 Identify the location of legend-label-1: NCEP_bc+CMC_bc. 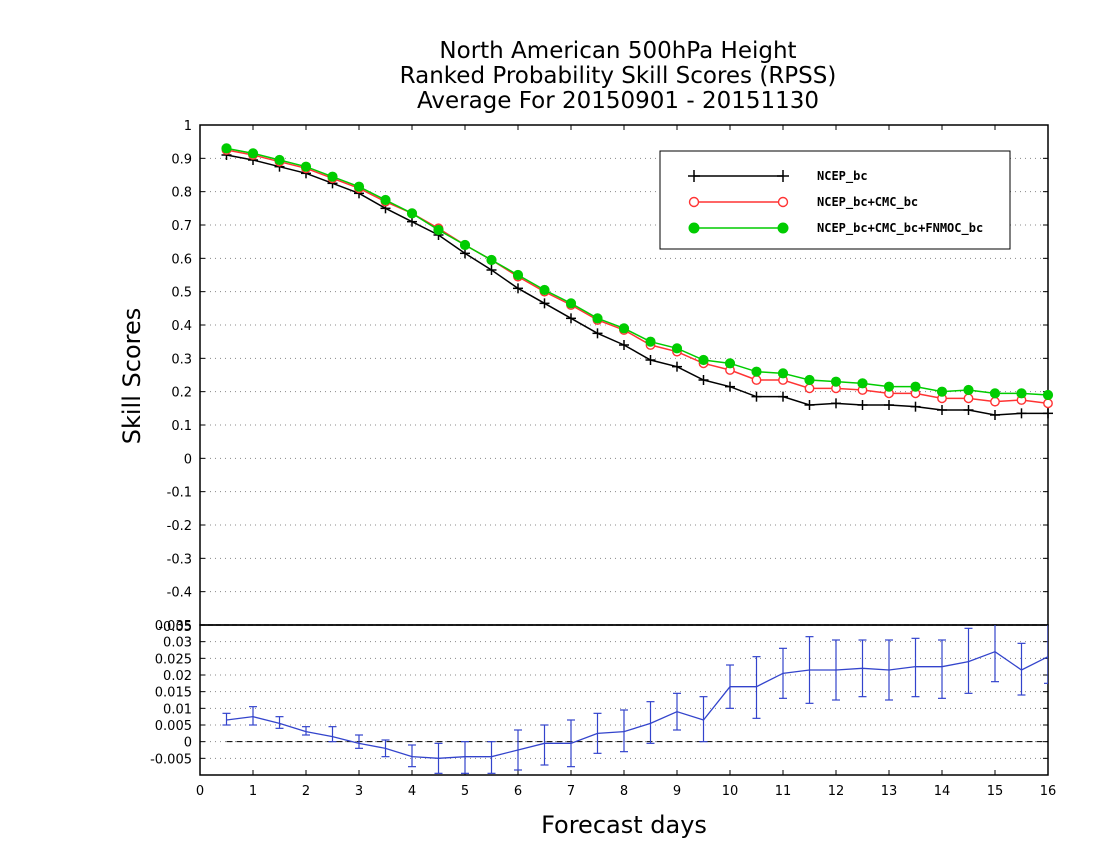
(867, 202).